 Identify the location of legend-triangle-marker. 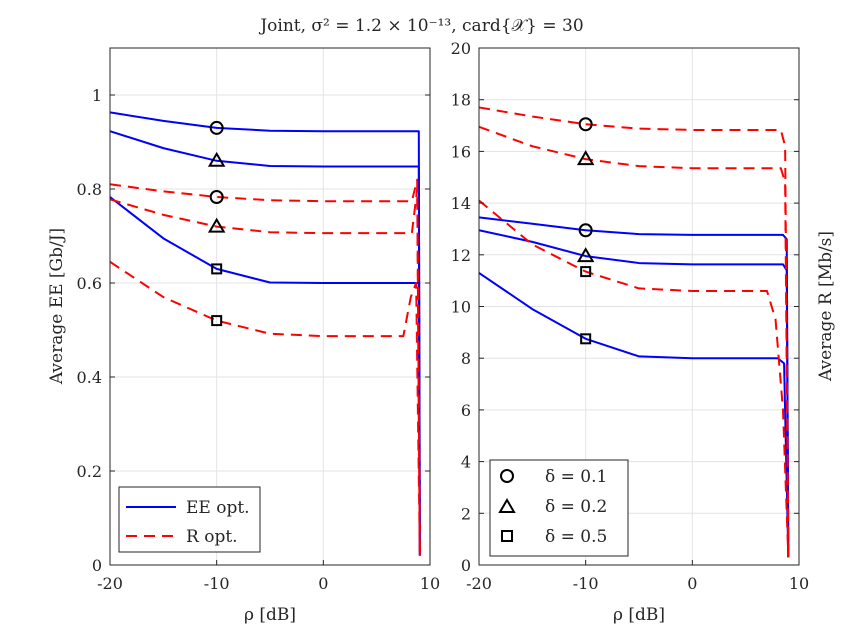
(507, 505).